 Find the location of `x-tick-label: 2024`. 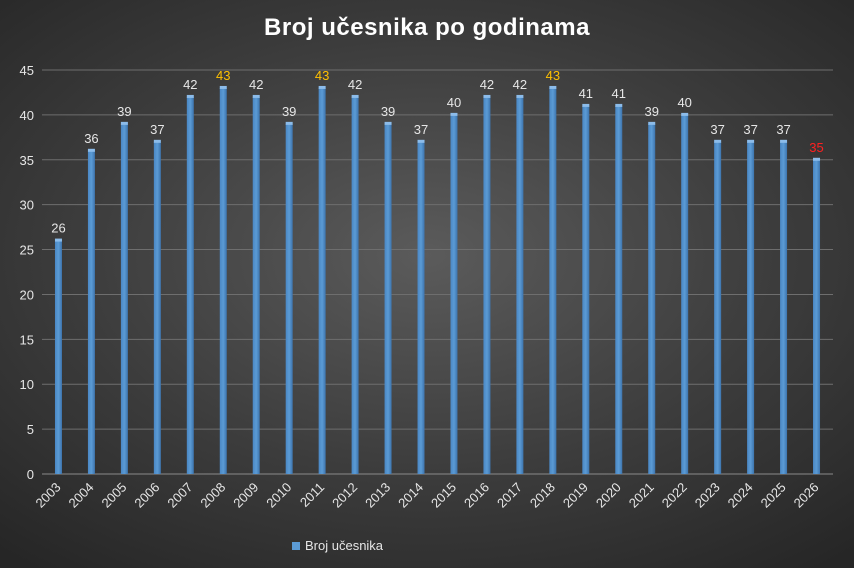

x-tick-label: 2024 is located at coordinates (740, 495).